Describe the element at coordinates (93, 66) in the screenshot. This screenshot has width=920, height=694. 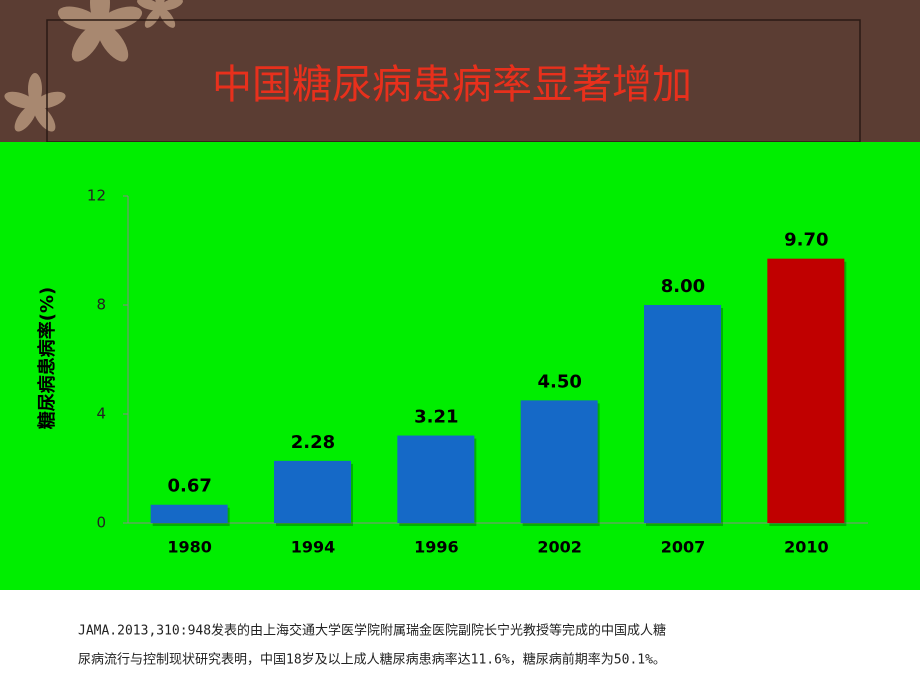
I see `flower-decoration` at that location.